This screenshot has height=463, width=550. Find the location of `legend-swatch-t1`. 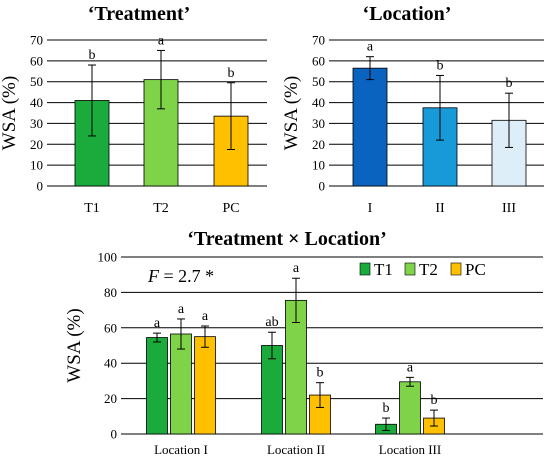

legend-swatch-t1 is located at coordinates (365, 269).